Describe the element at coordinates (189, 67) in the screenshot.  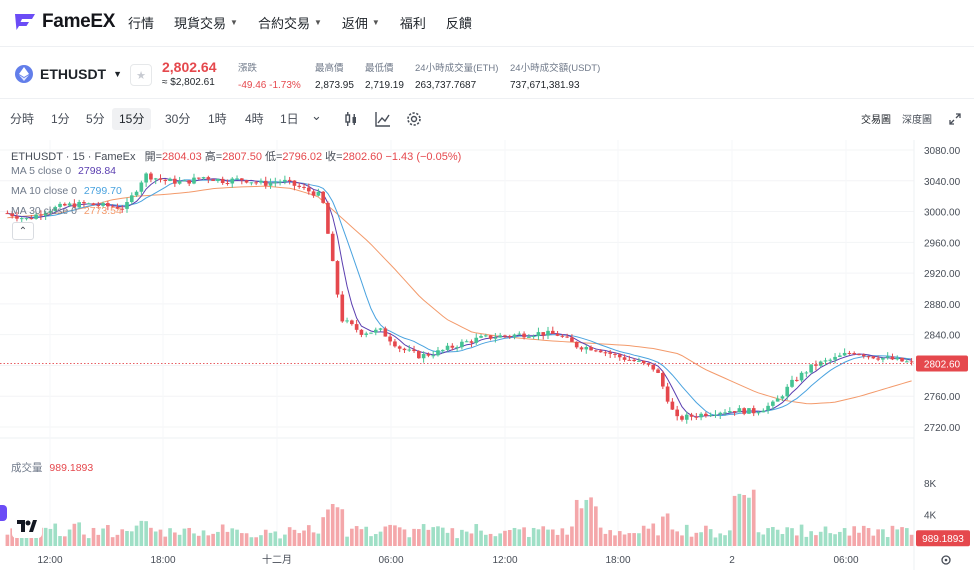
I see `last-price: 2,802.64` at that location.